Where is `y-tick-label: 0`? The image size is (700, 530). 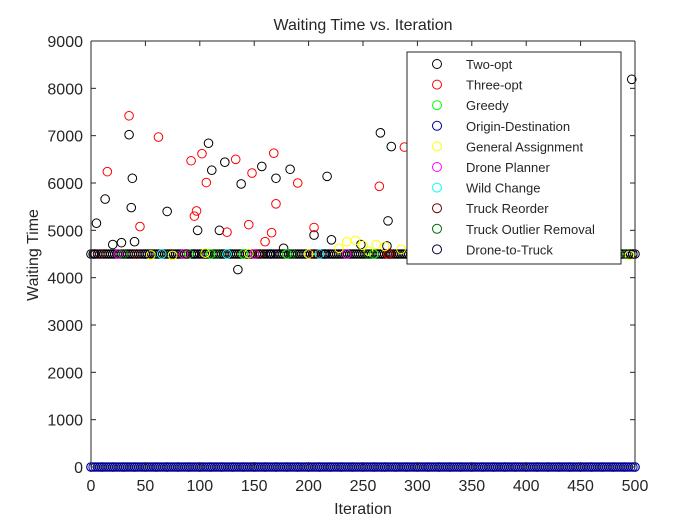
y-tick-label: 0 is located at coordinates (78, 468).